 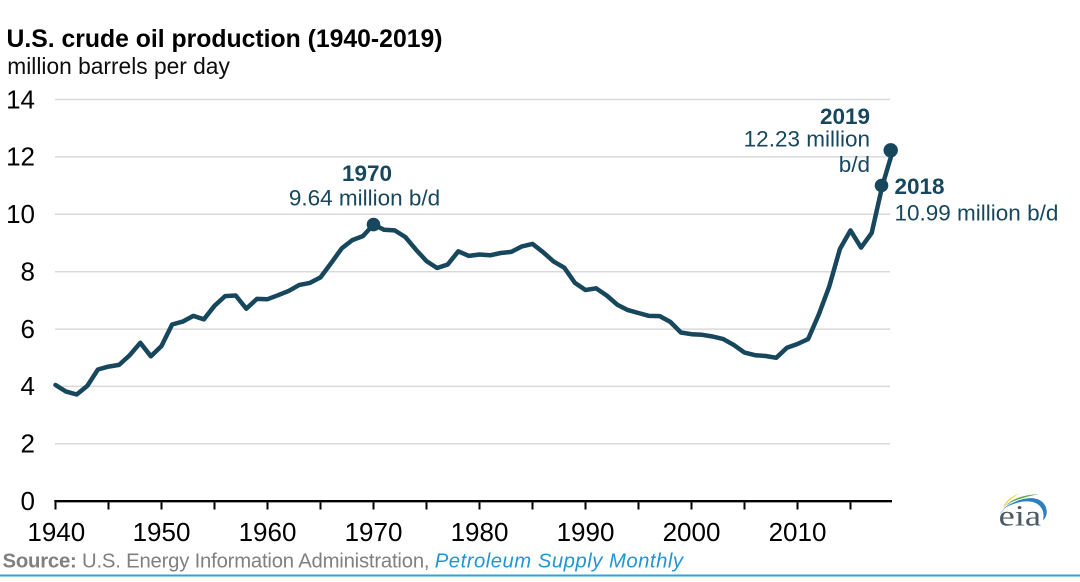 I want to click on svg-text: 6, so click(x=28, y=329).